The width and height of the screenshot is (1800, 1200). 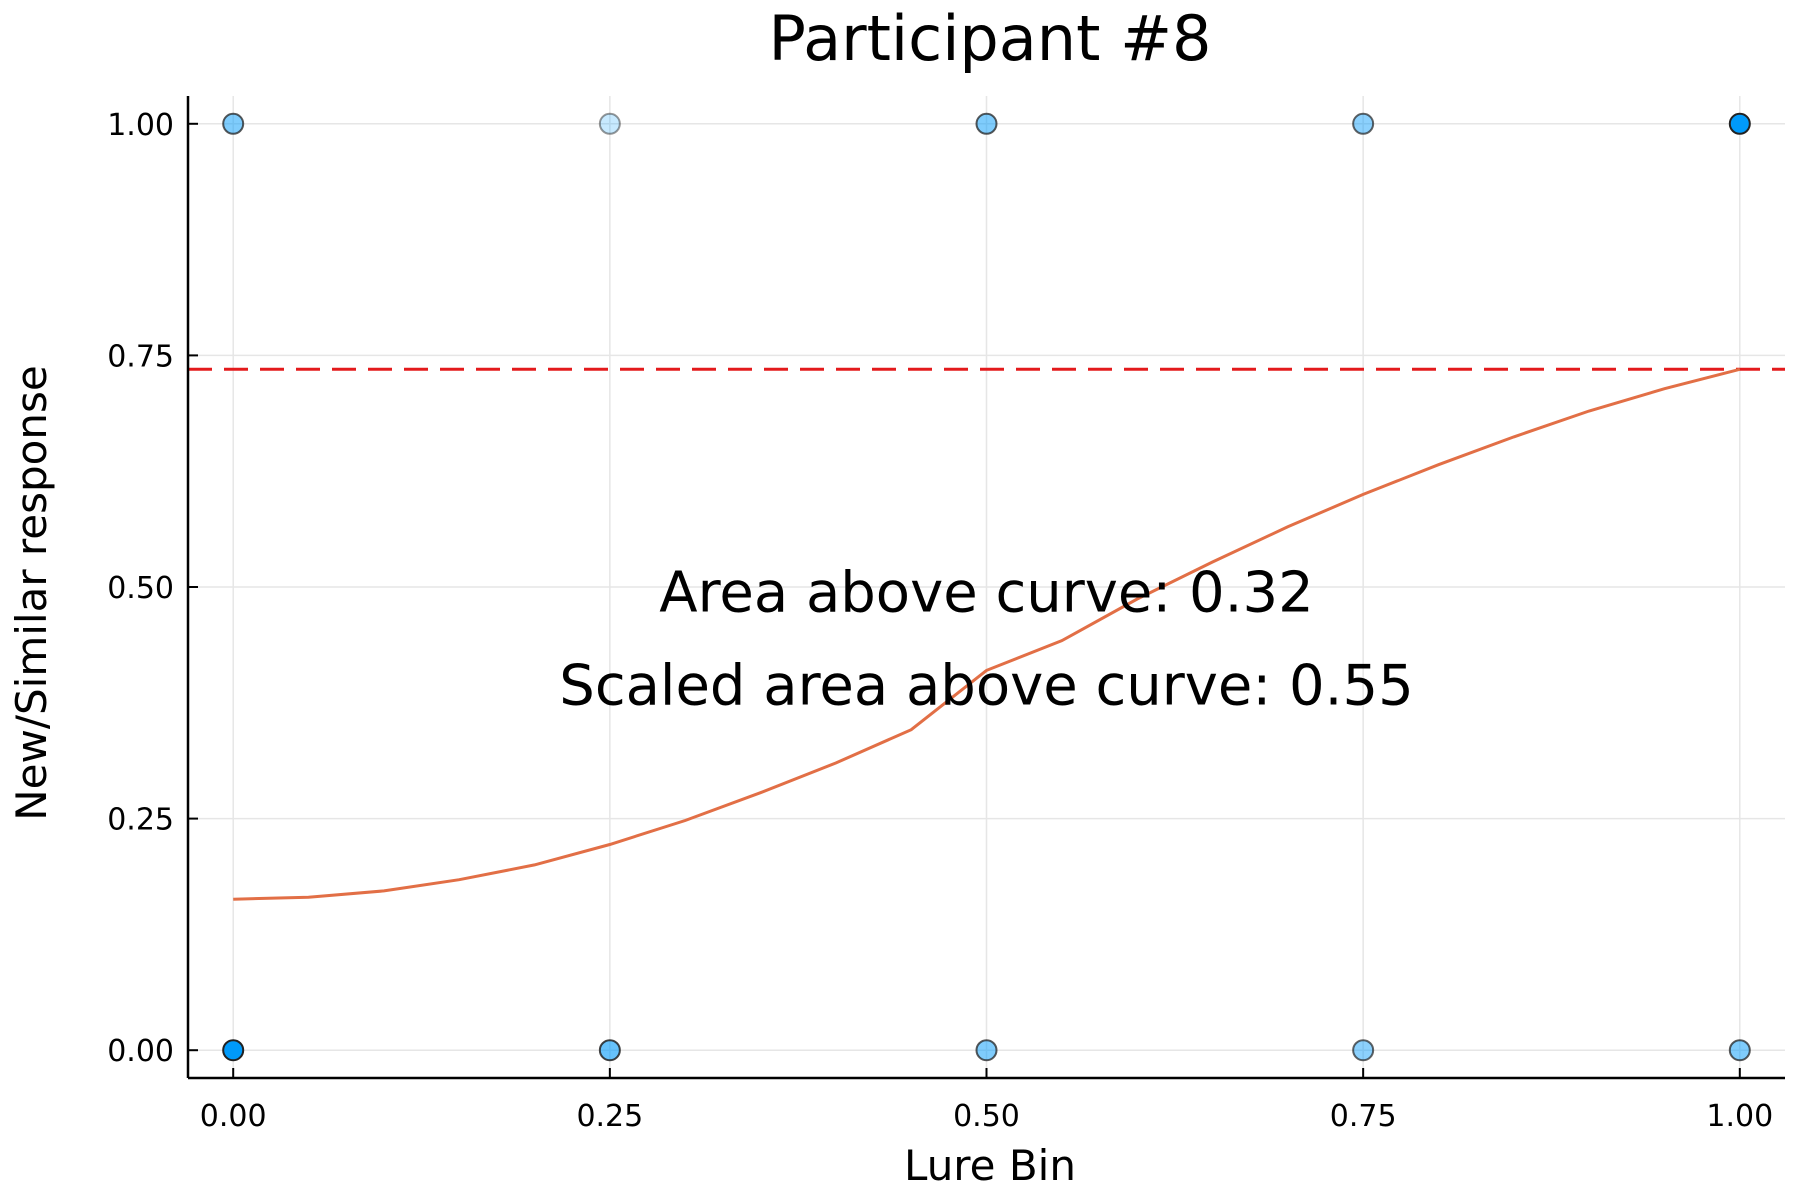 I want to click on x-tick-label: 0.00, so click(x=233, y=1116).